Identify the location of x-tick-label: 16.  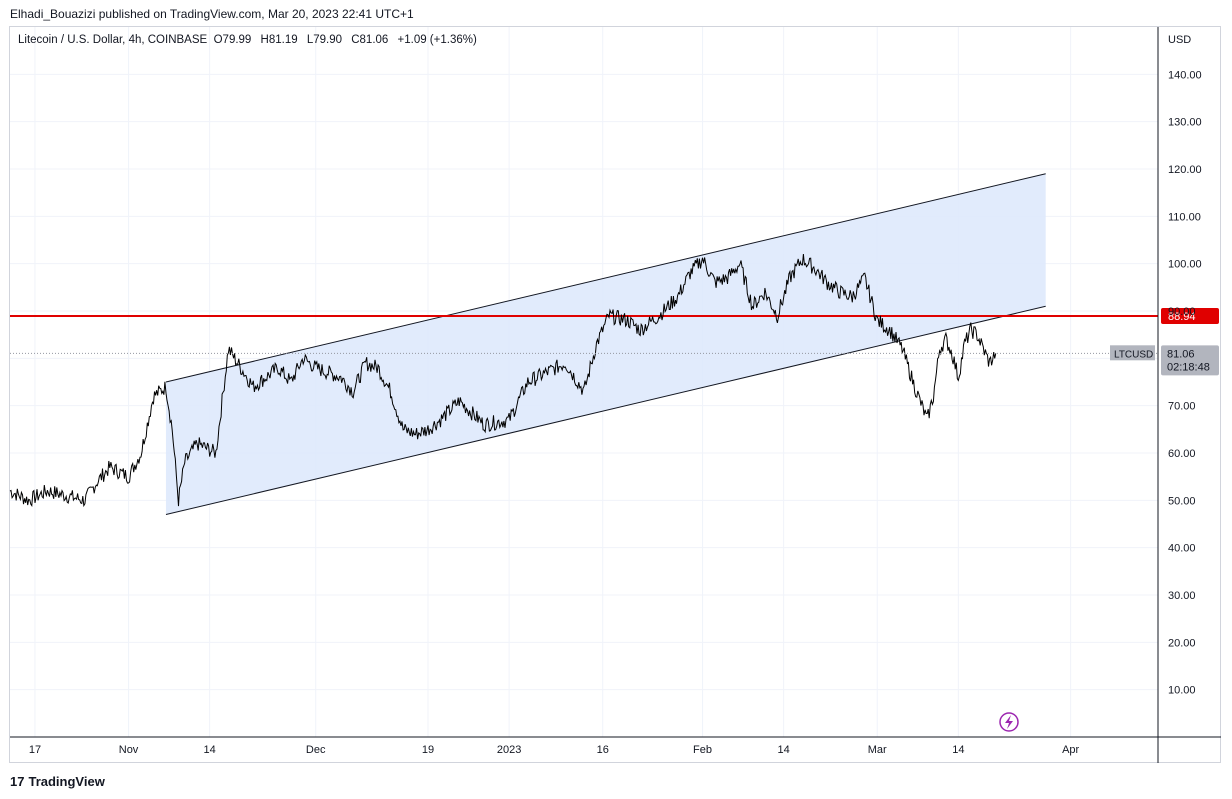
(603, 750).